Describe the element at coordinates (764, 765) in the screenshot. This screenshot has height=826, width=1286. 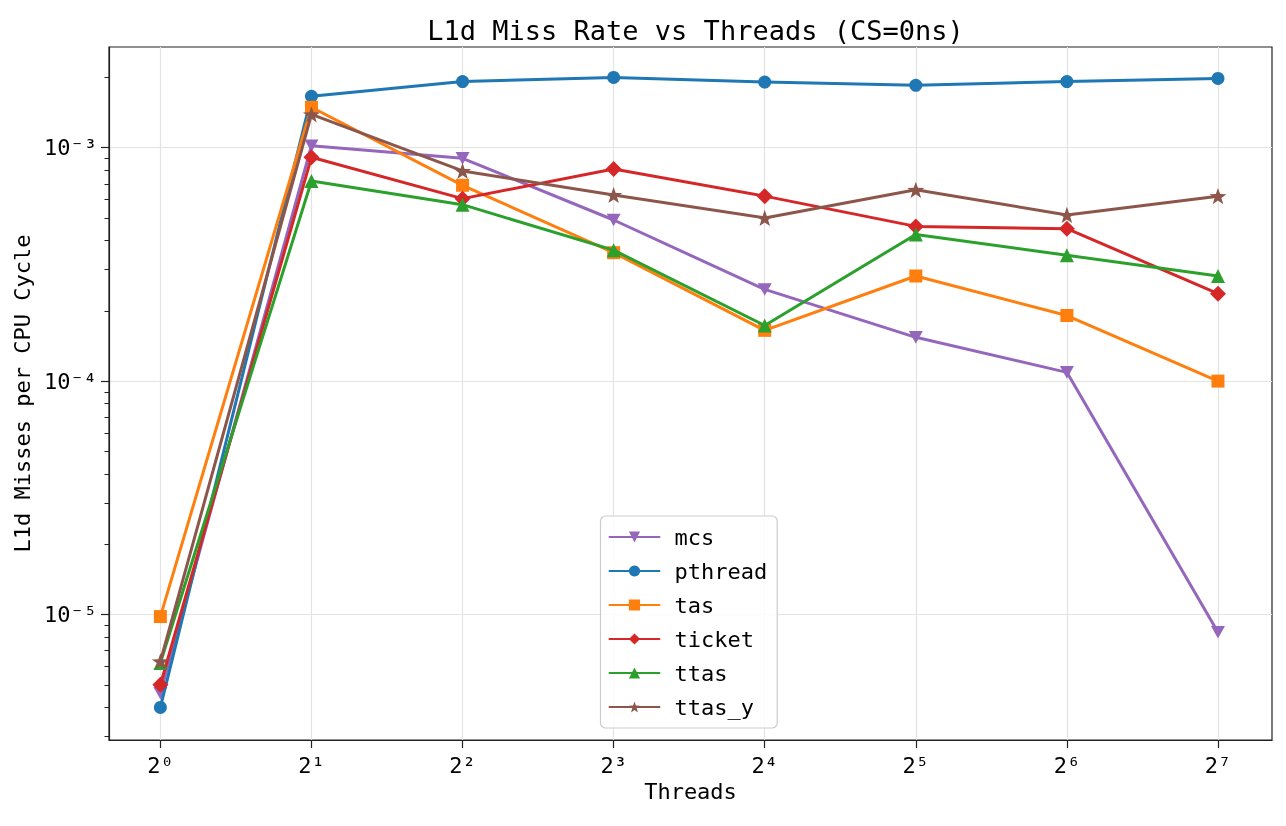
I see `x-tick-label: 2⁴` at that location.